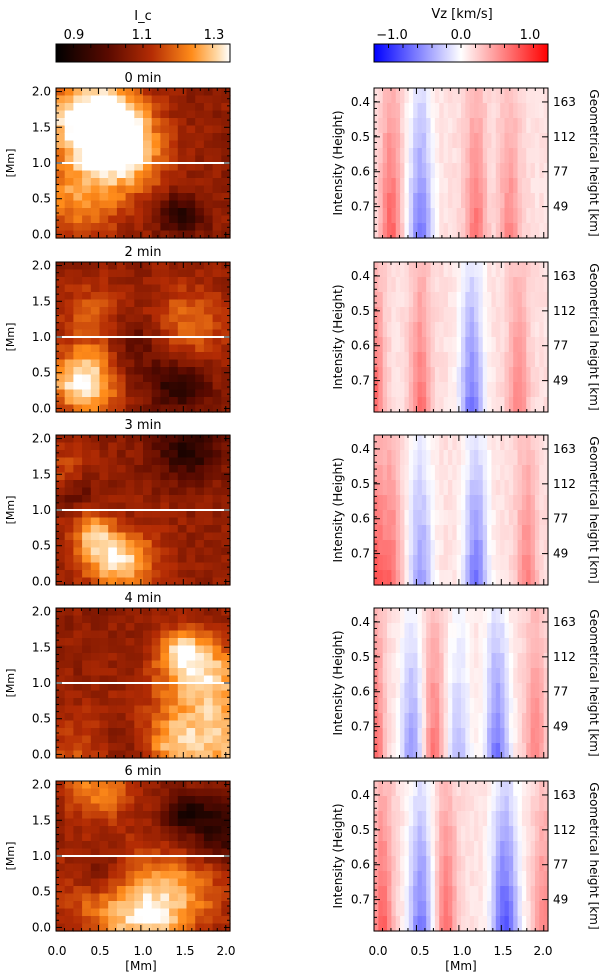 The height and width of the screenshot is (976, 599). I want to click on optical-depth-tick-label: 0.4, so click(360, 102).